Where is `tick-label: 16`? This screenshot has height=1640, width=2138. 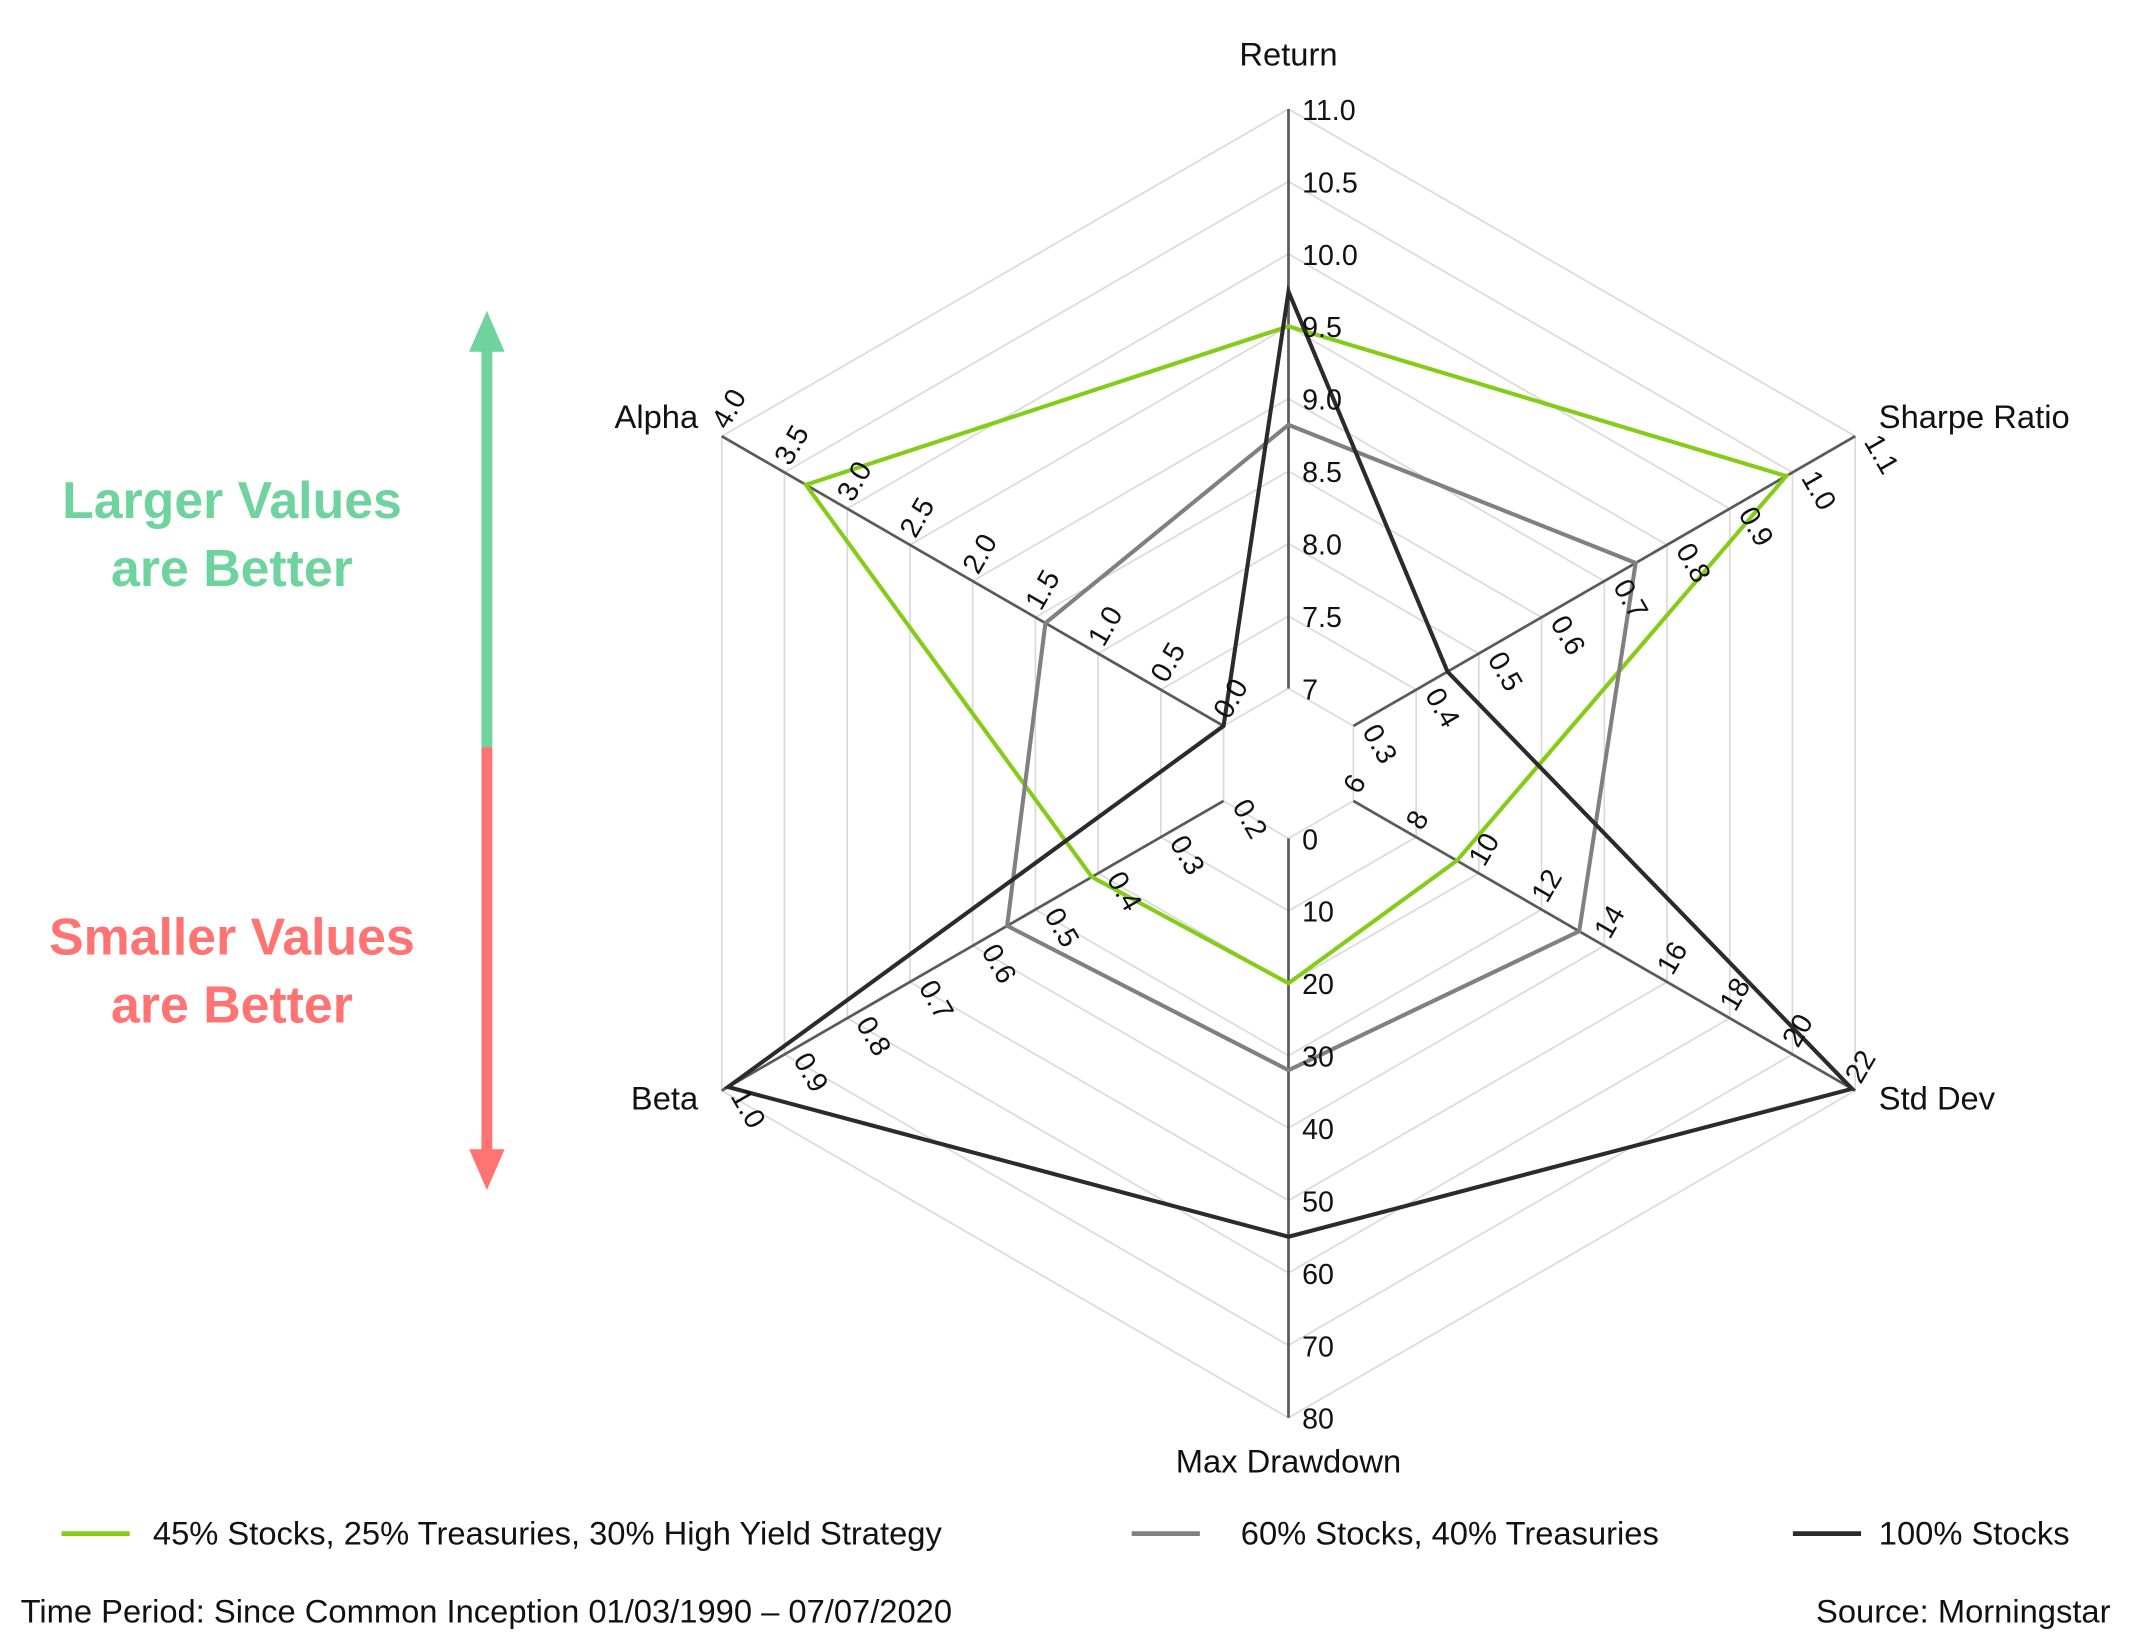
tick-label: 16 is located at coordinates (1673, 958).